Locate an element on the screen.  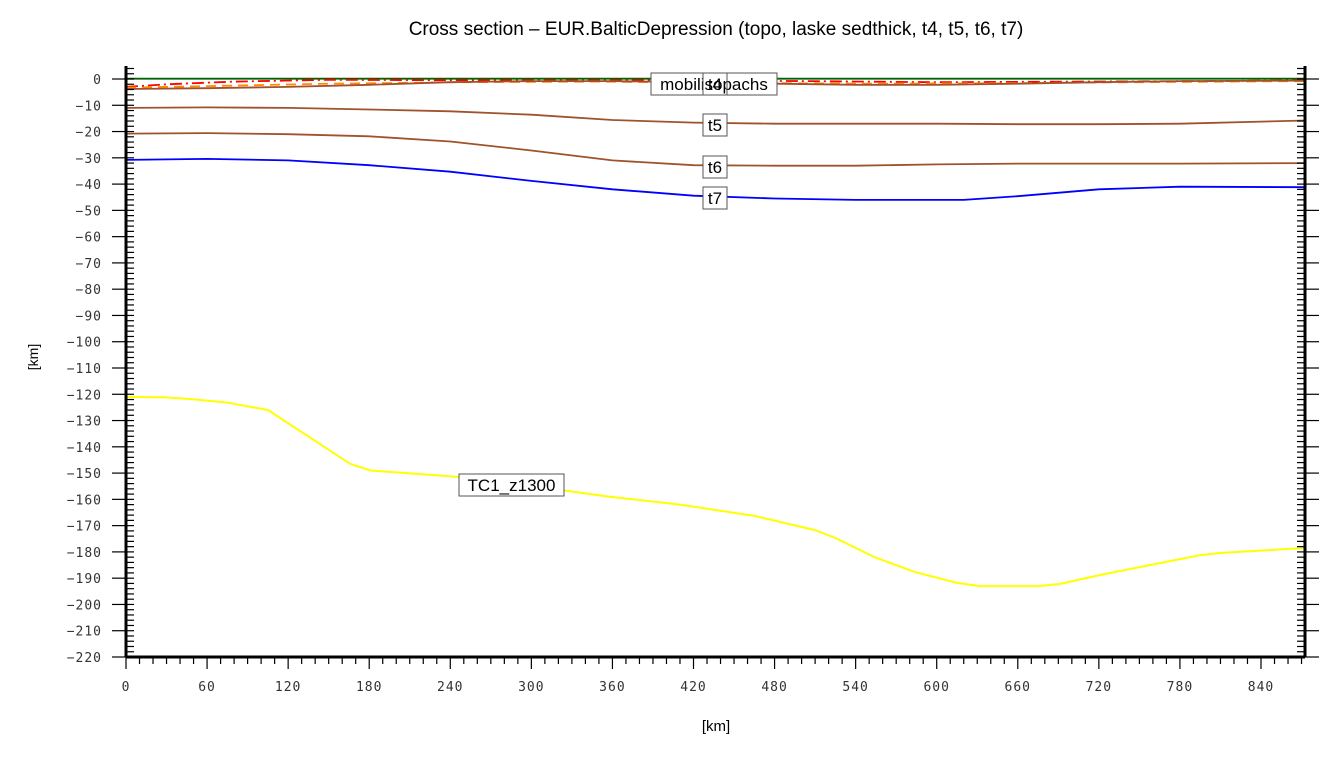
y-tick-label: −150 is located at coordinates (84, 474).